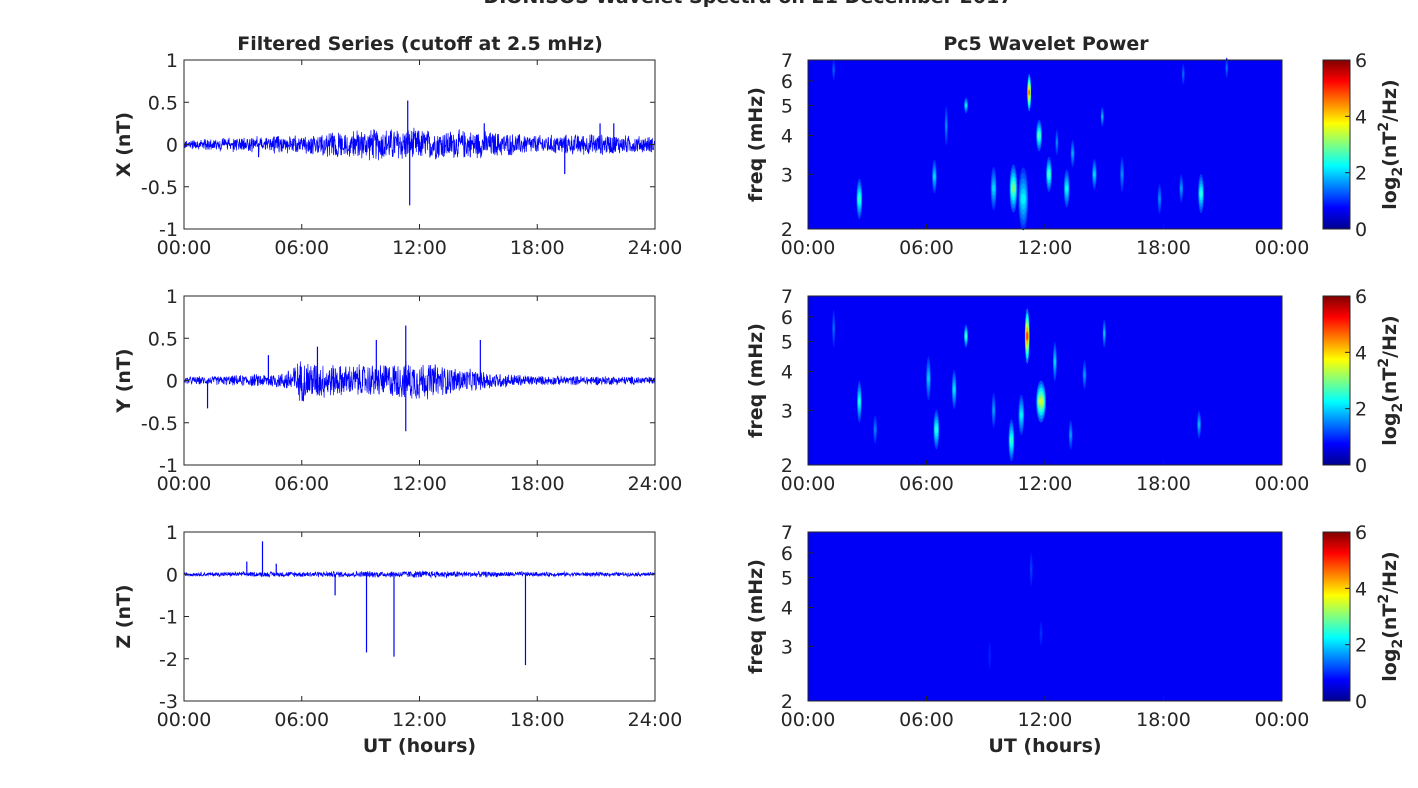  What do you see at coordinates (124, 616) in the screenshot?
I see `y-axis-label: Z (nT)` at bounding box center [124, 616].